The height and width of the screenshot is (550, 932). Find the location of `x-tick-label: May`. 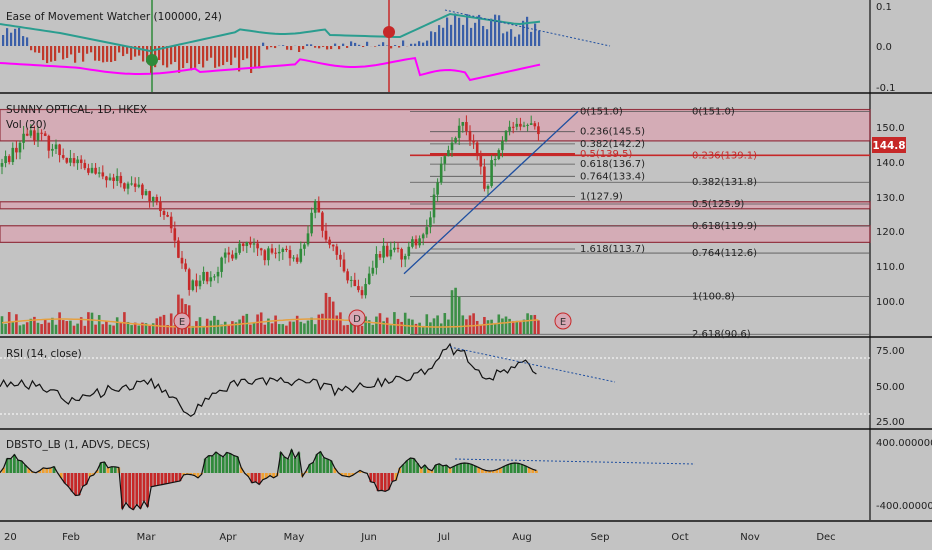

x-tick-label: May is located at coordinates (294, 537).